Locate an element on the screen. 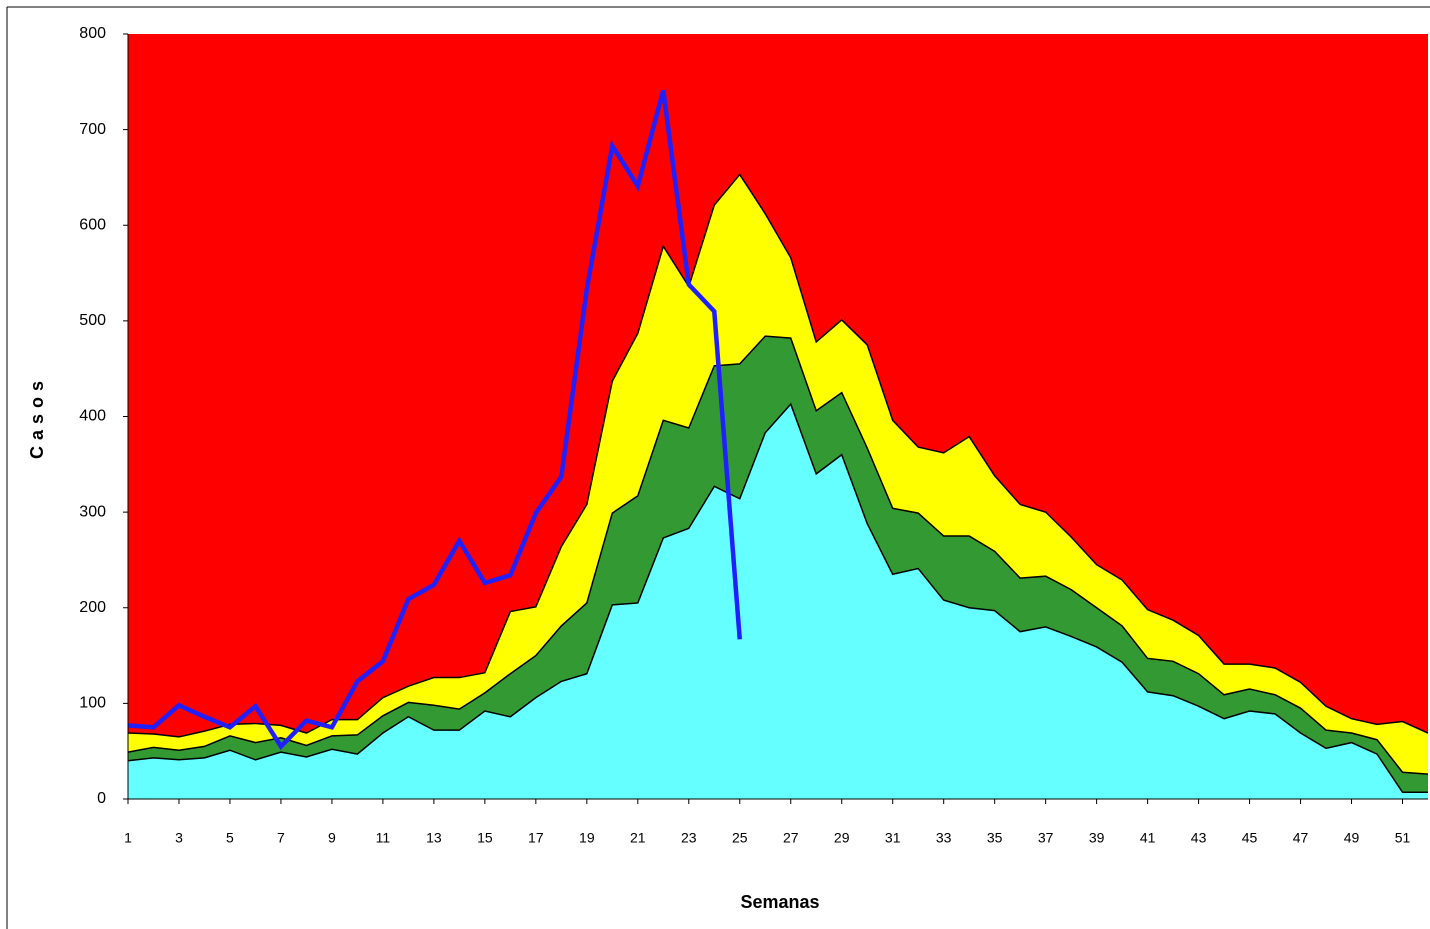 The image size is (1430, 929). y-tick-label: 0 is located at coordinates (101, 798).